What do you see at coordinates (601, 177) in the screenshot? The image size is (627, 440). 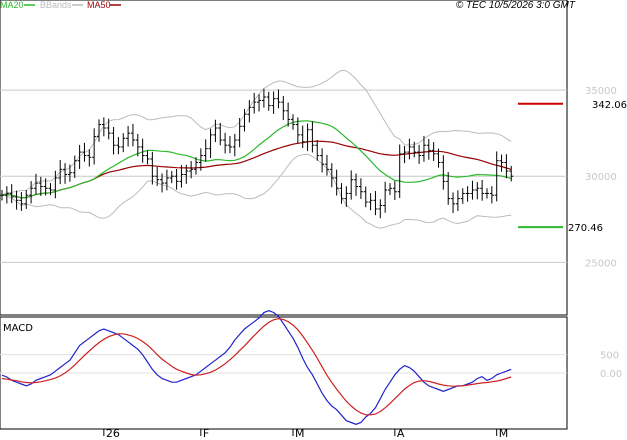 I see `price-tick-label: 30000` at bounding box center [601, 177].